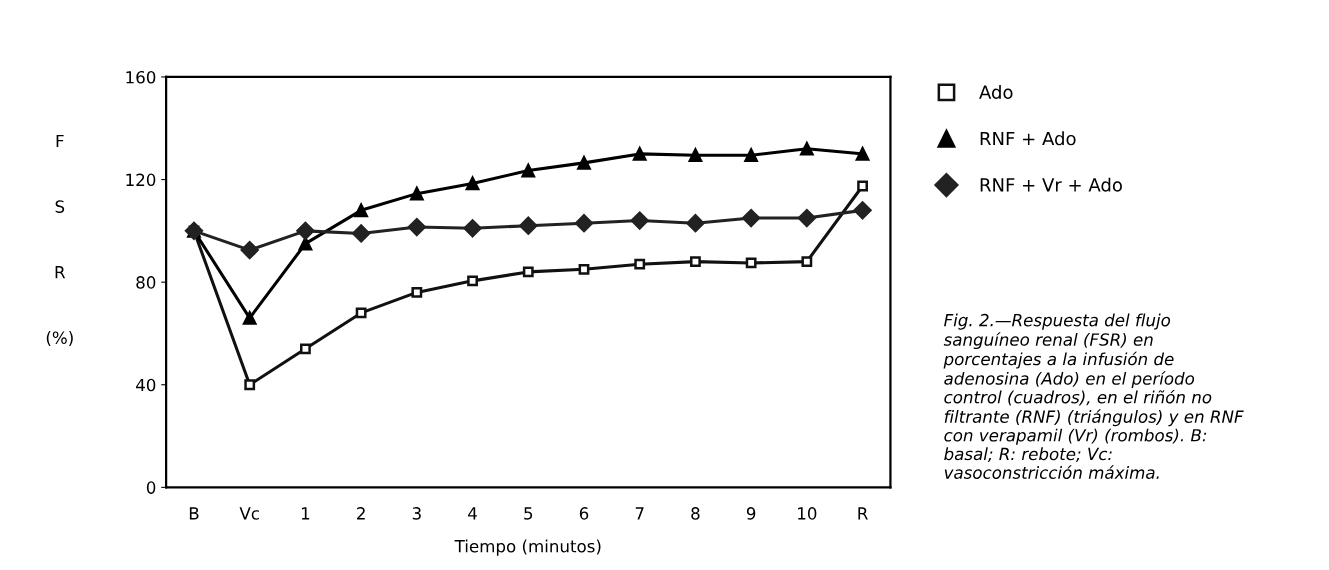 This screenshot has width=1329, height=570. I want to click on x-tick-label: 3, so click(416, 513).